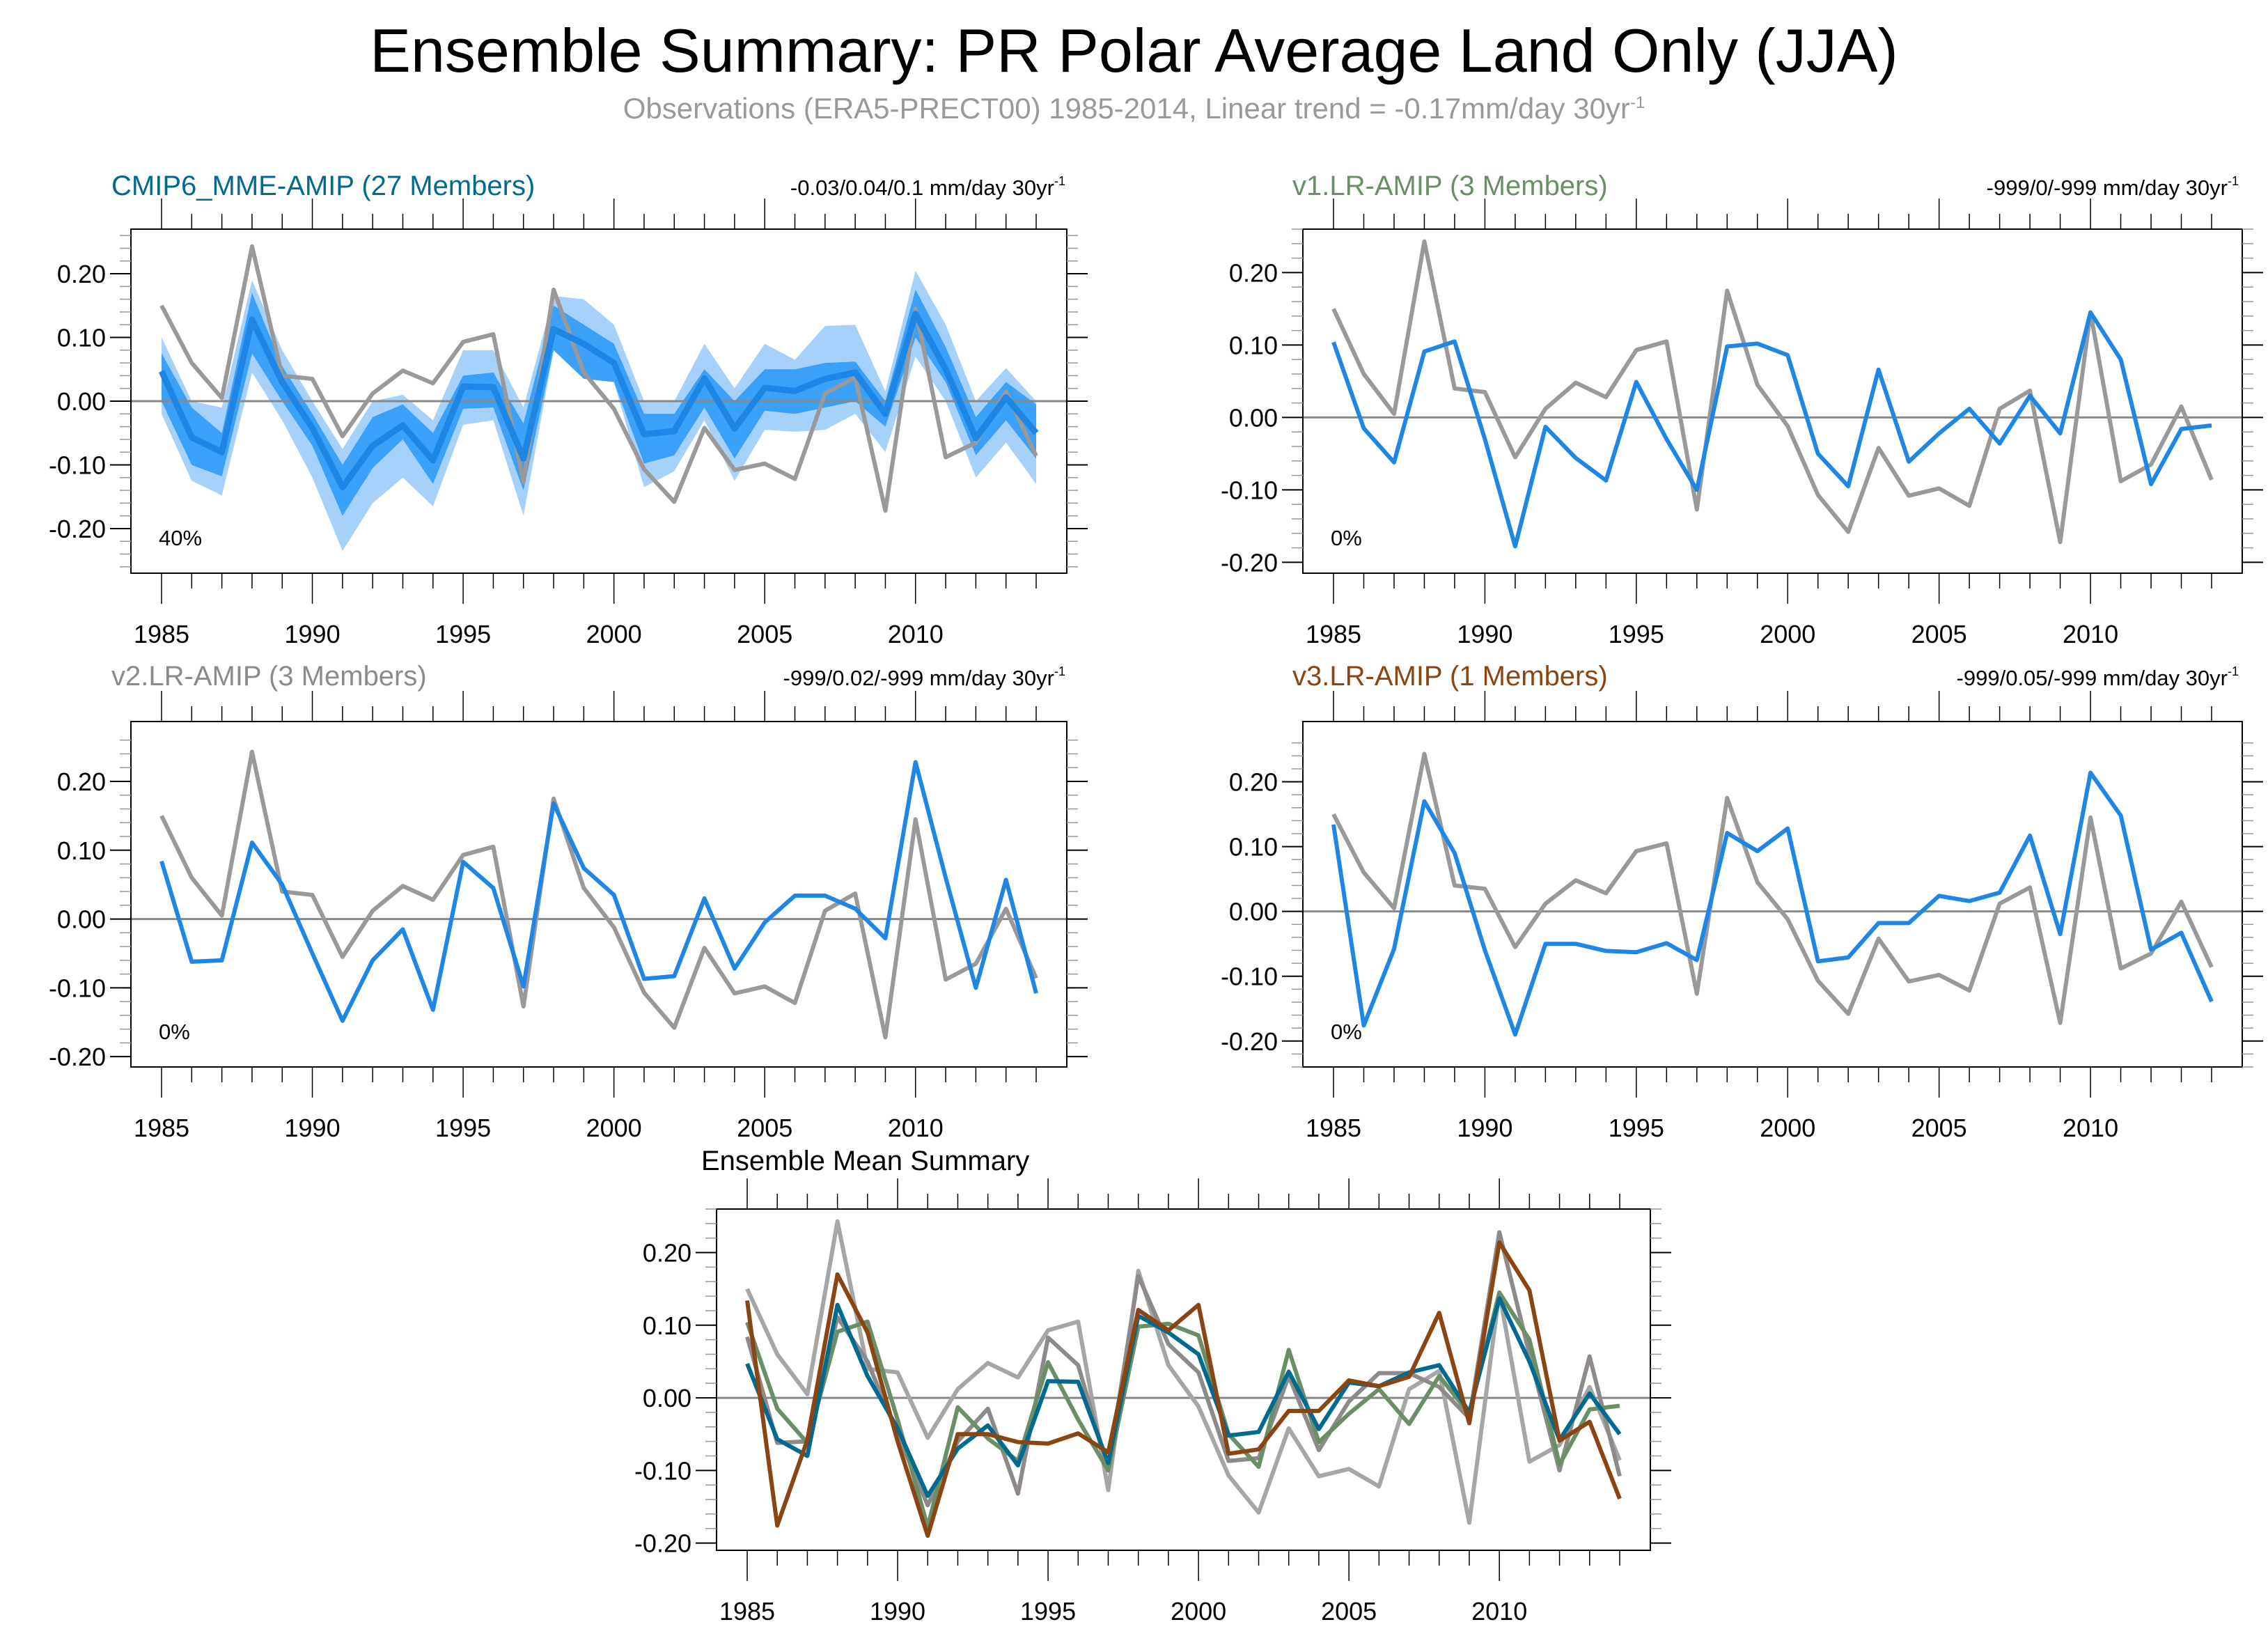  What do you see at coordinates (1450, 186) in the screenshot?
I see `chart-title: v1.LR-AMIP (3 Members)` at bounding box center [1450, 186].